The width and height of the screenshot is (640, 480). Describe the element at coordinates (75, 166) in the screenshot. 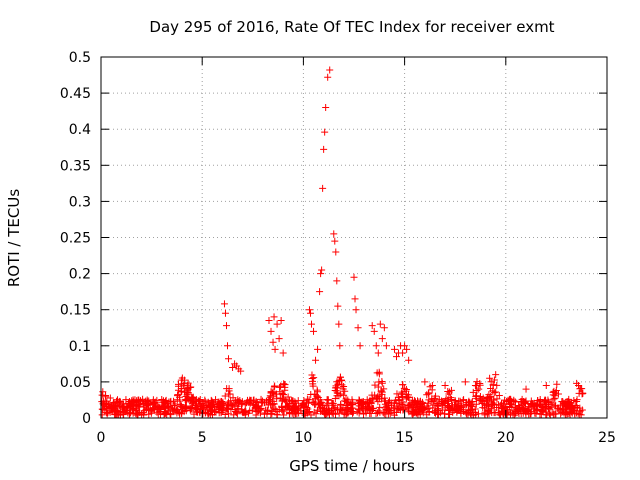

I see `y-tick-label: 0.35` at that location.